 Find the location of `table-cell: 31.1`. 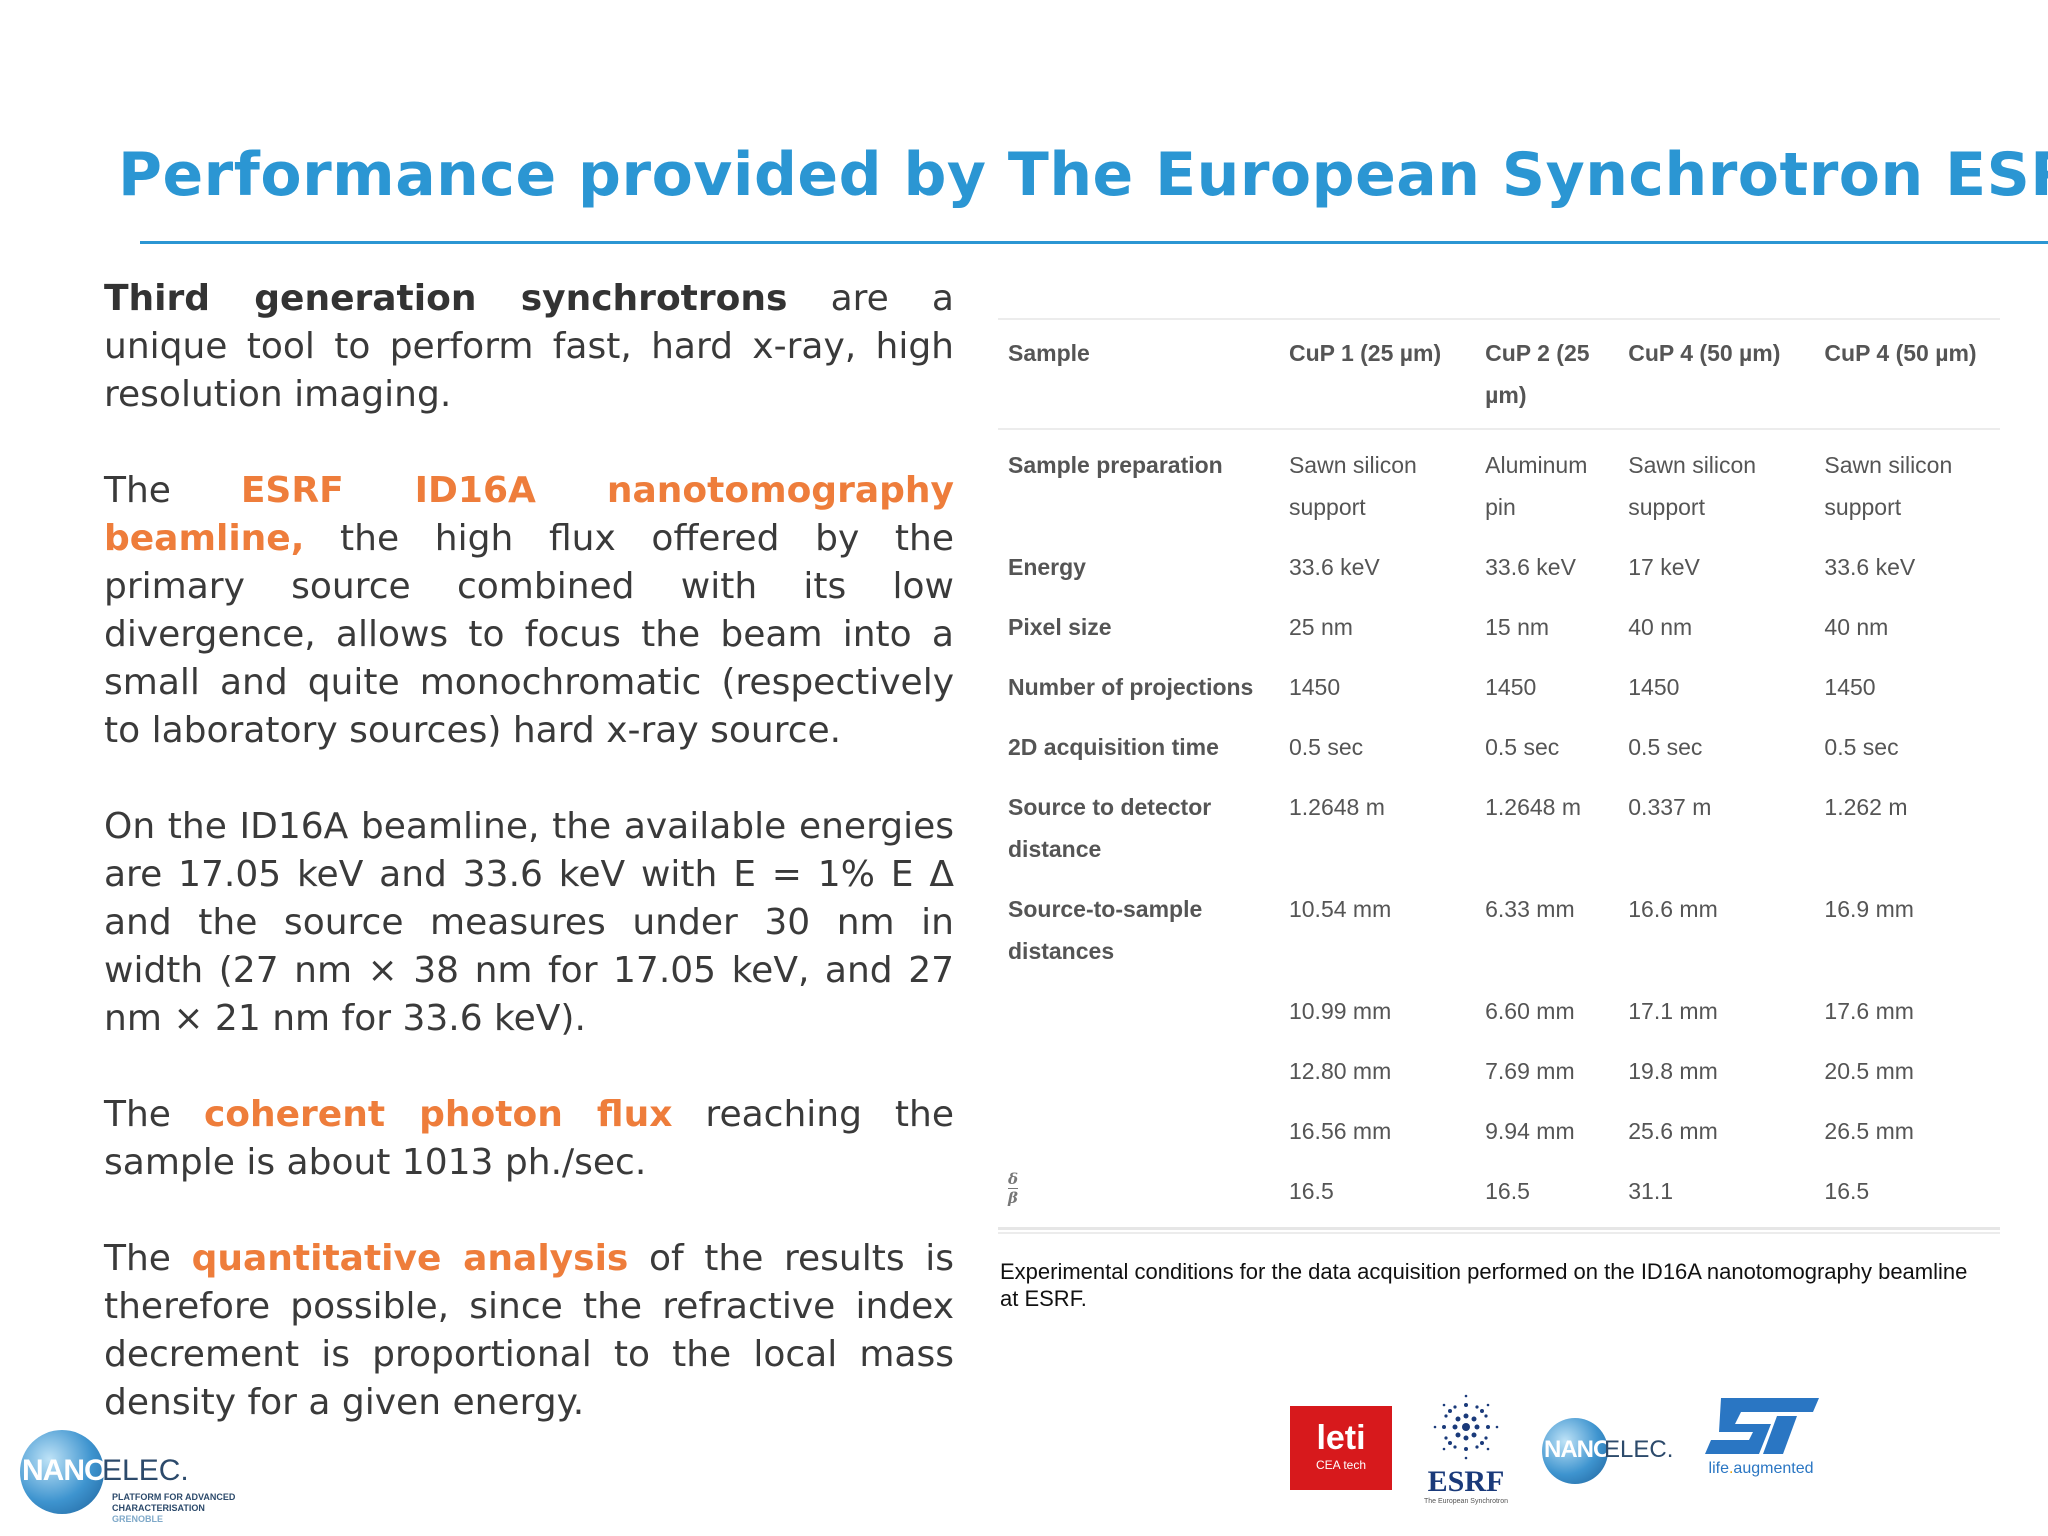

table-cell: 31.1 is located at coordinates (1651, 1191).